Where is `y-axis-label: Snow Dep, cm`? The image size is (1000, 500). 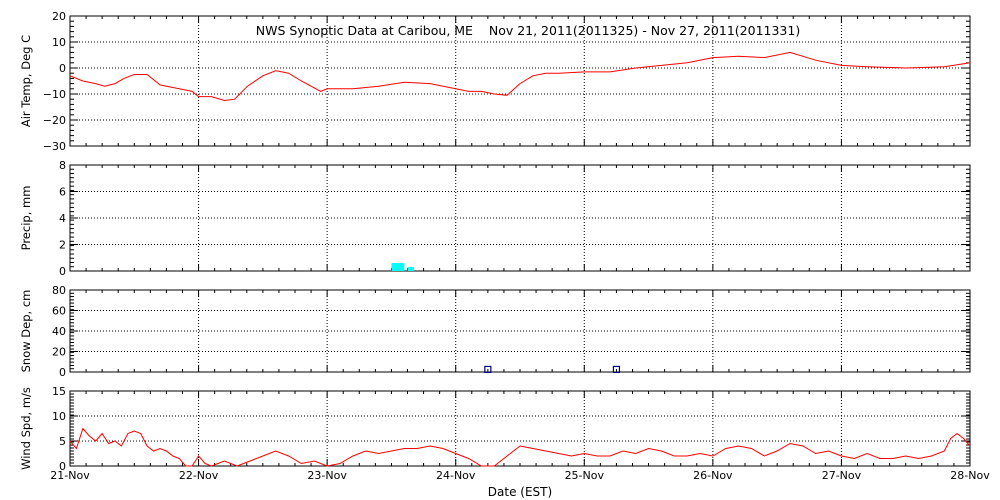
y-axis-label: Snow Dep, cm is located at coordinates (26, 331).